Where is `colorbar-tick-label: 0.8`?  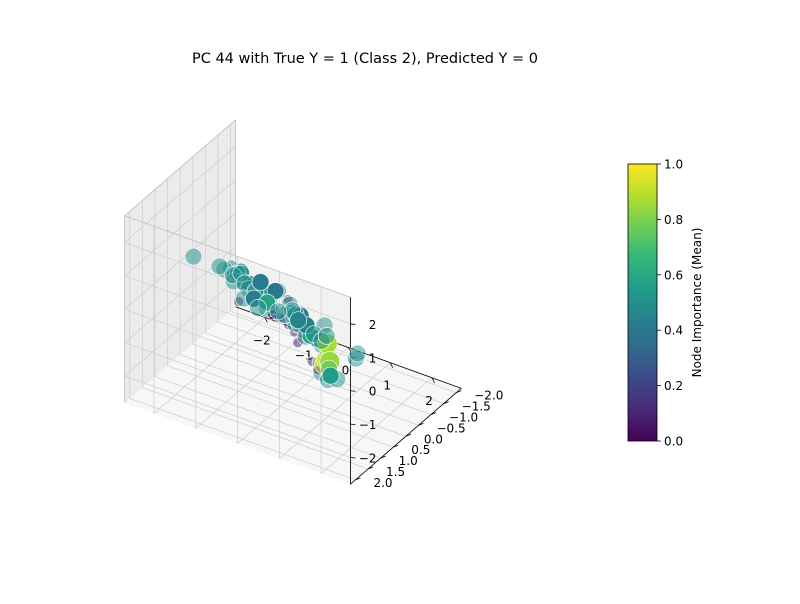 colorbar-tick-label: 0.8 is located at coordinates (673, 220).